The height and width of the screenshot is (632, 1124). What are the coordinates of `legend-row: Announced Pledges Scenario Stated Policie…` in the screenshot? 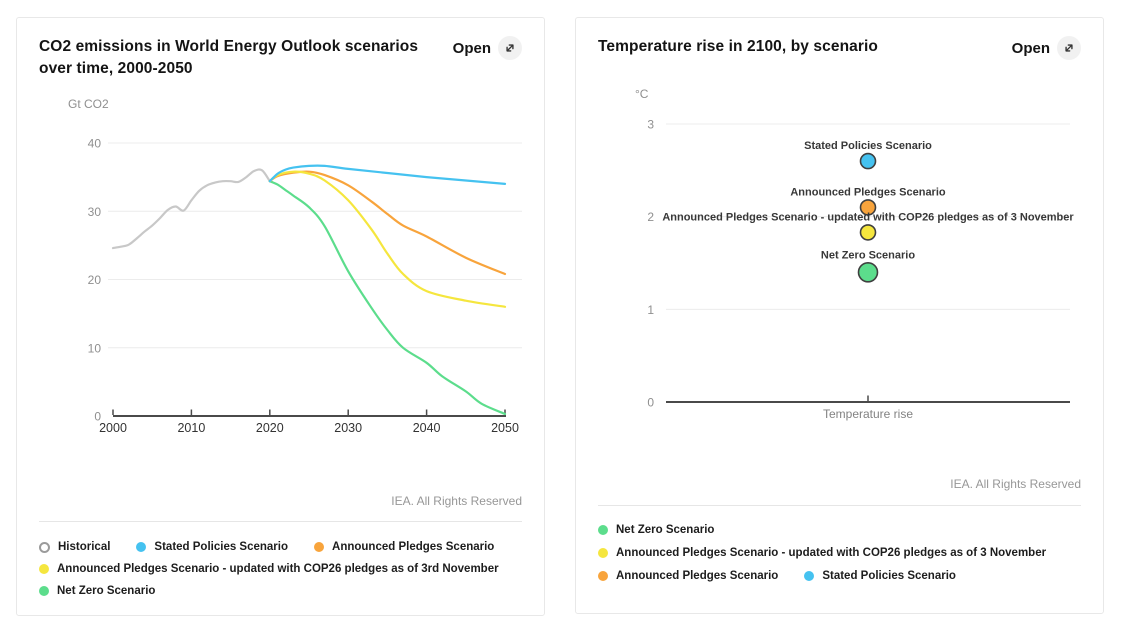 It's located at (839, 576).